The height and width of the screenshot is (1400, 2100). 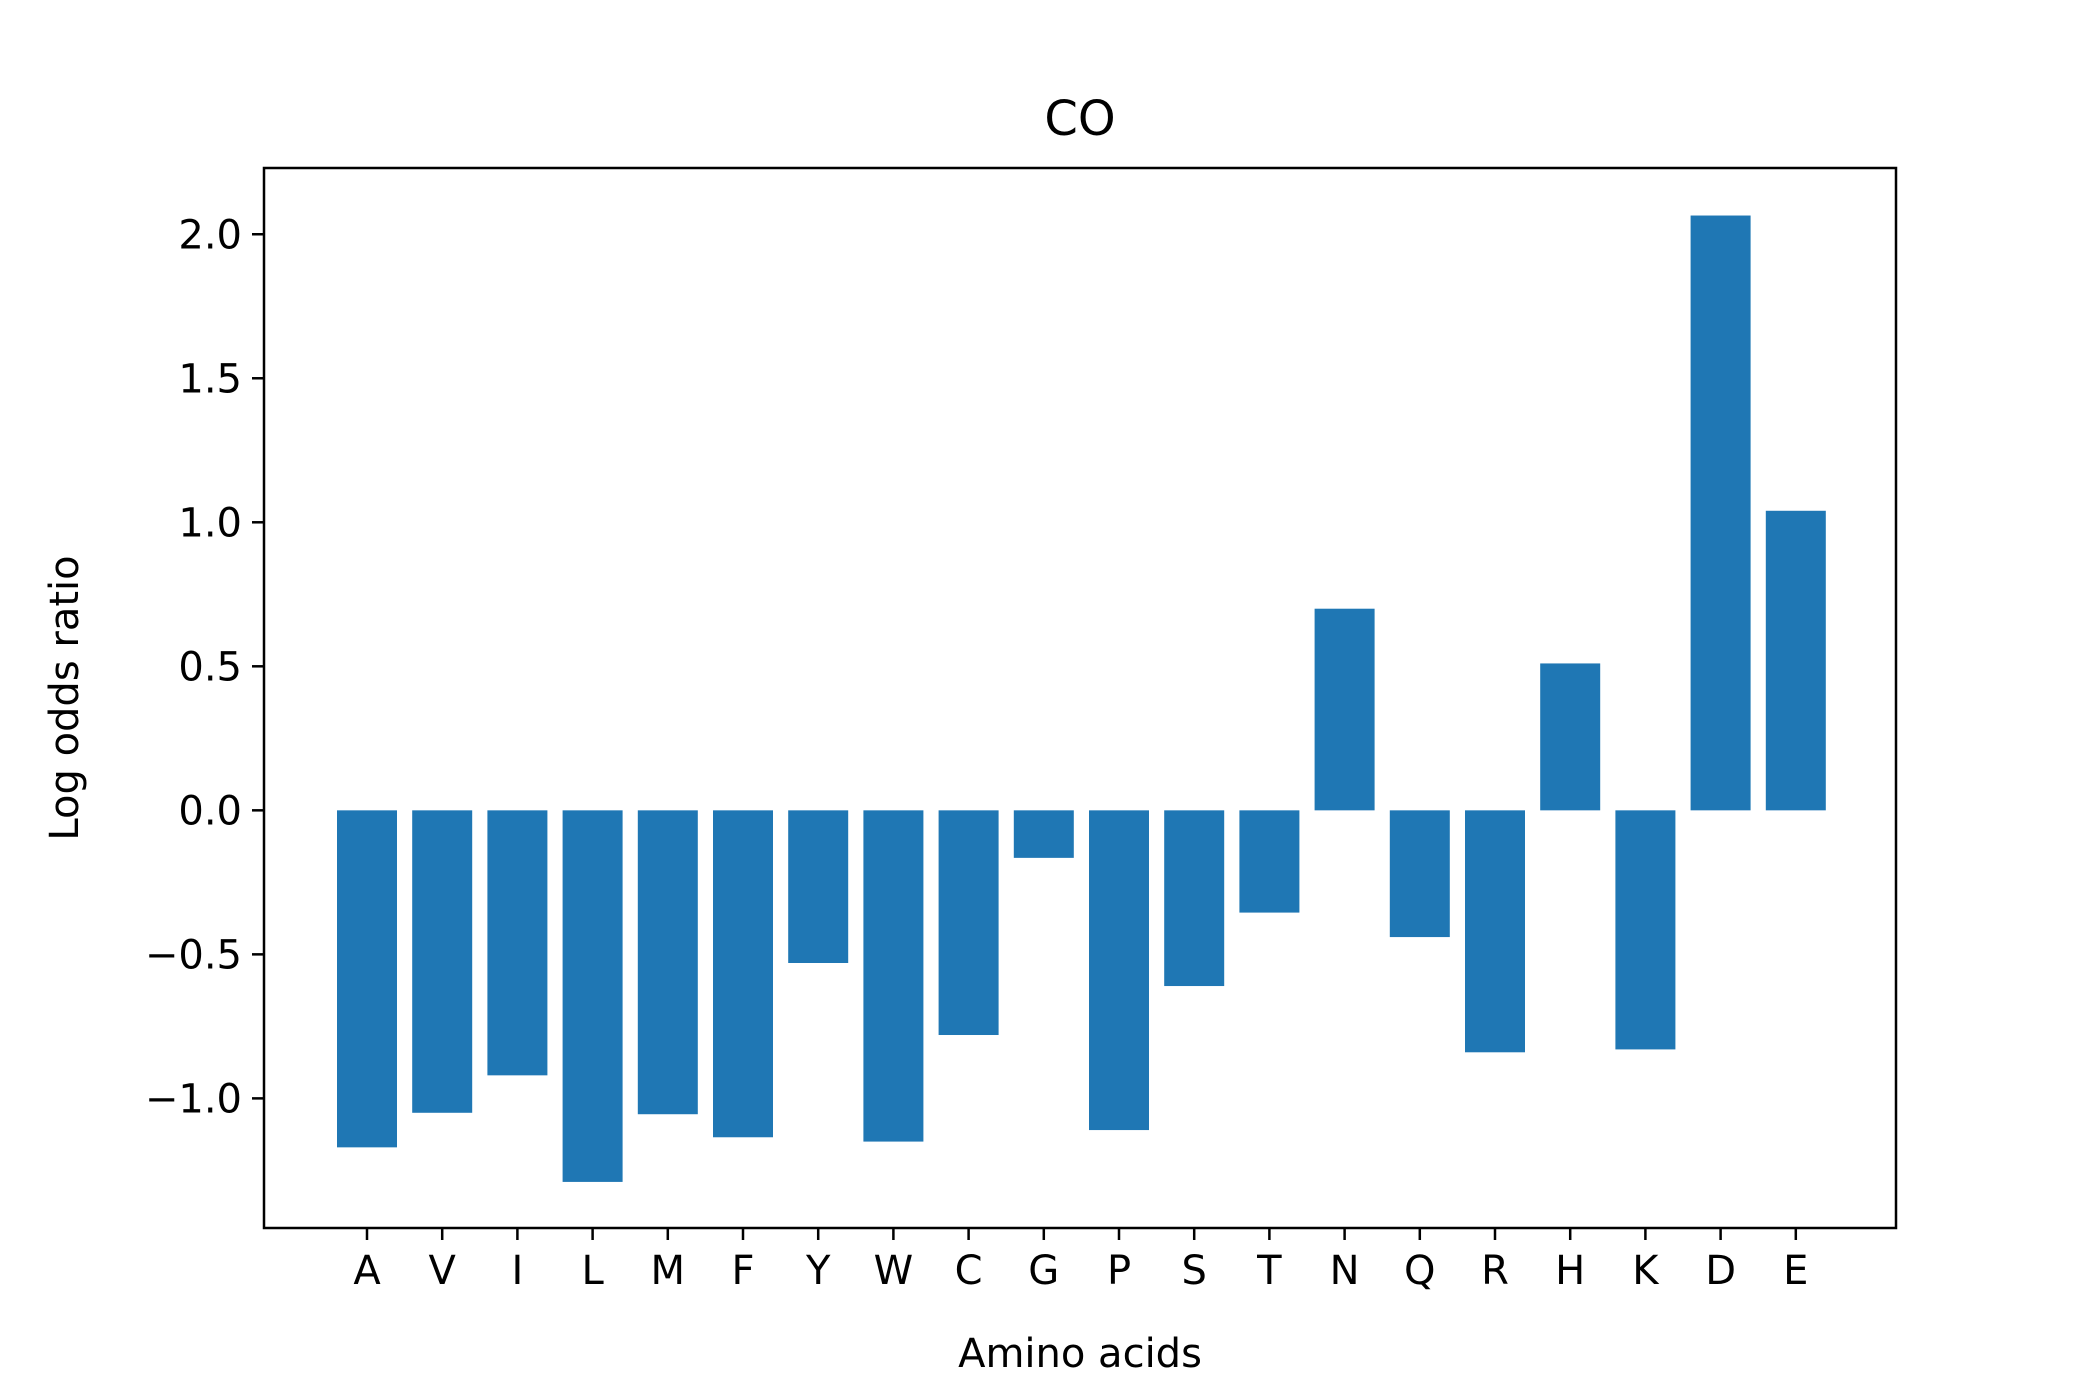 I want to click on x-tick-label-K: K, so click(x=1646, y=1271).